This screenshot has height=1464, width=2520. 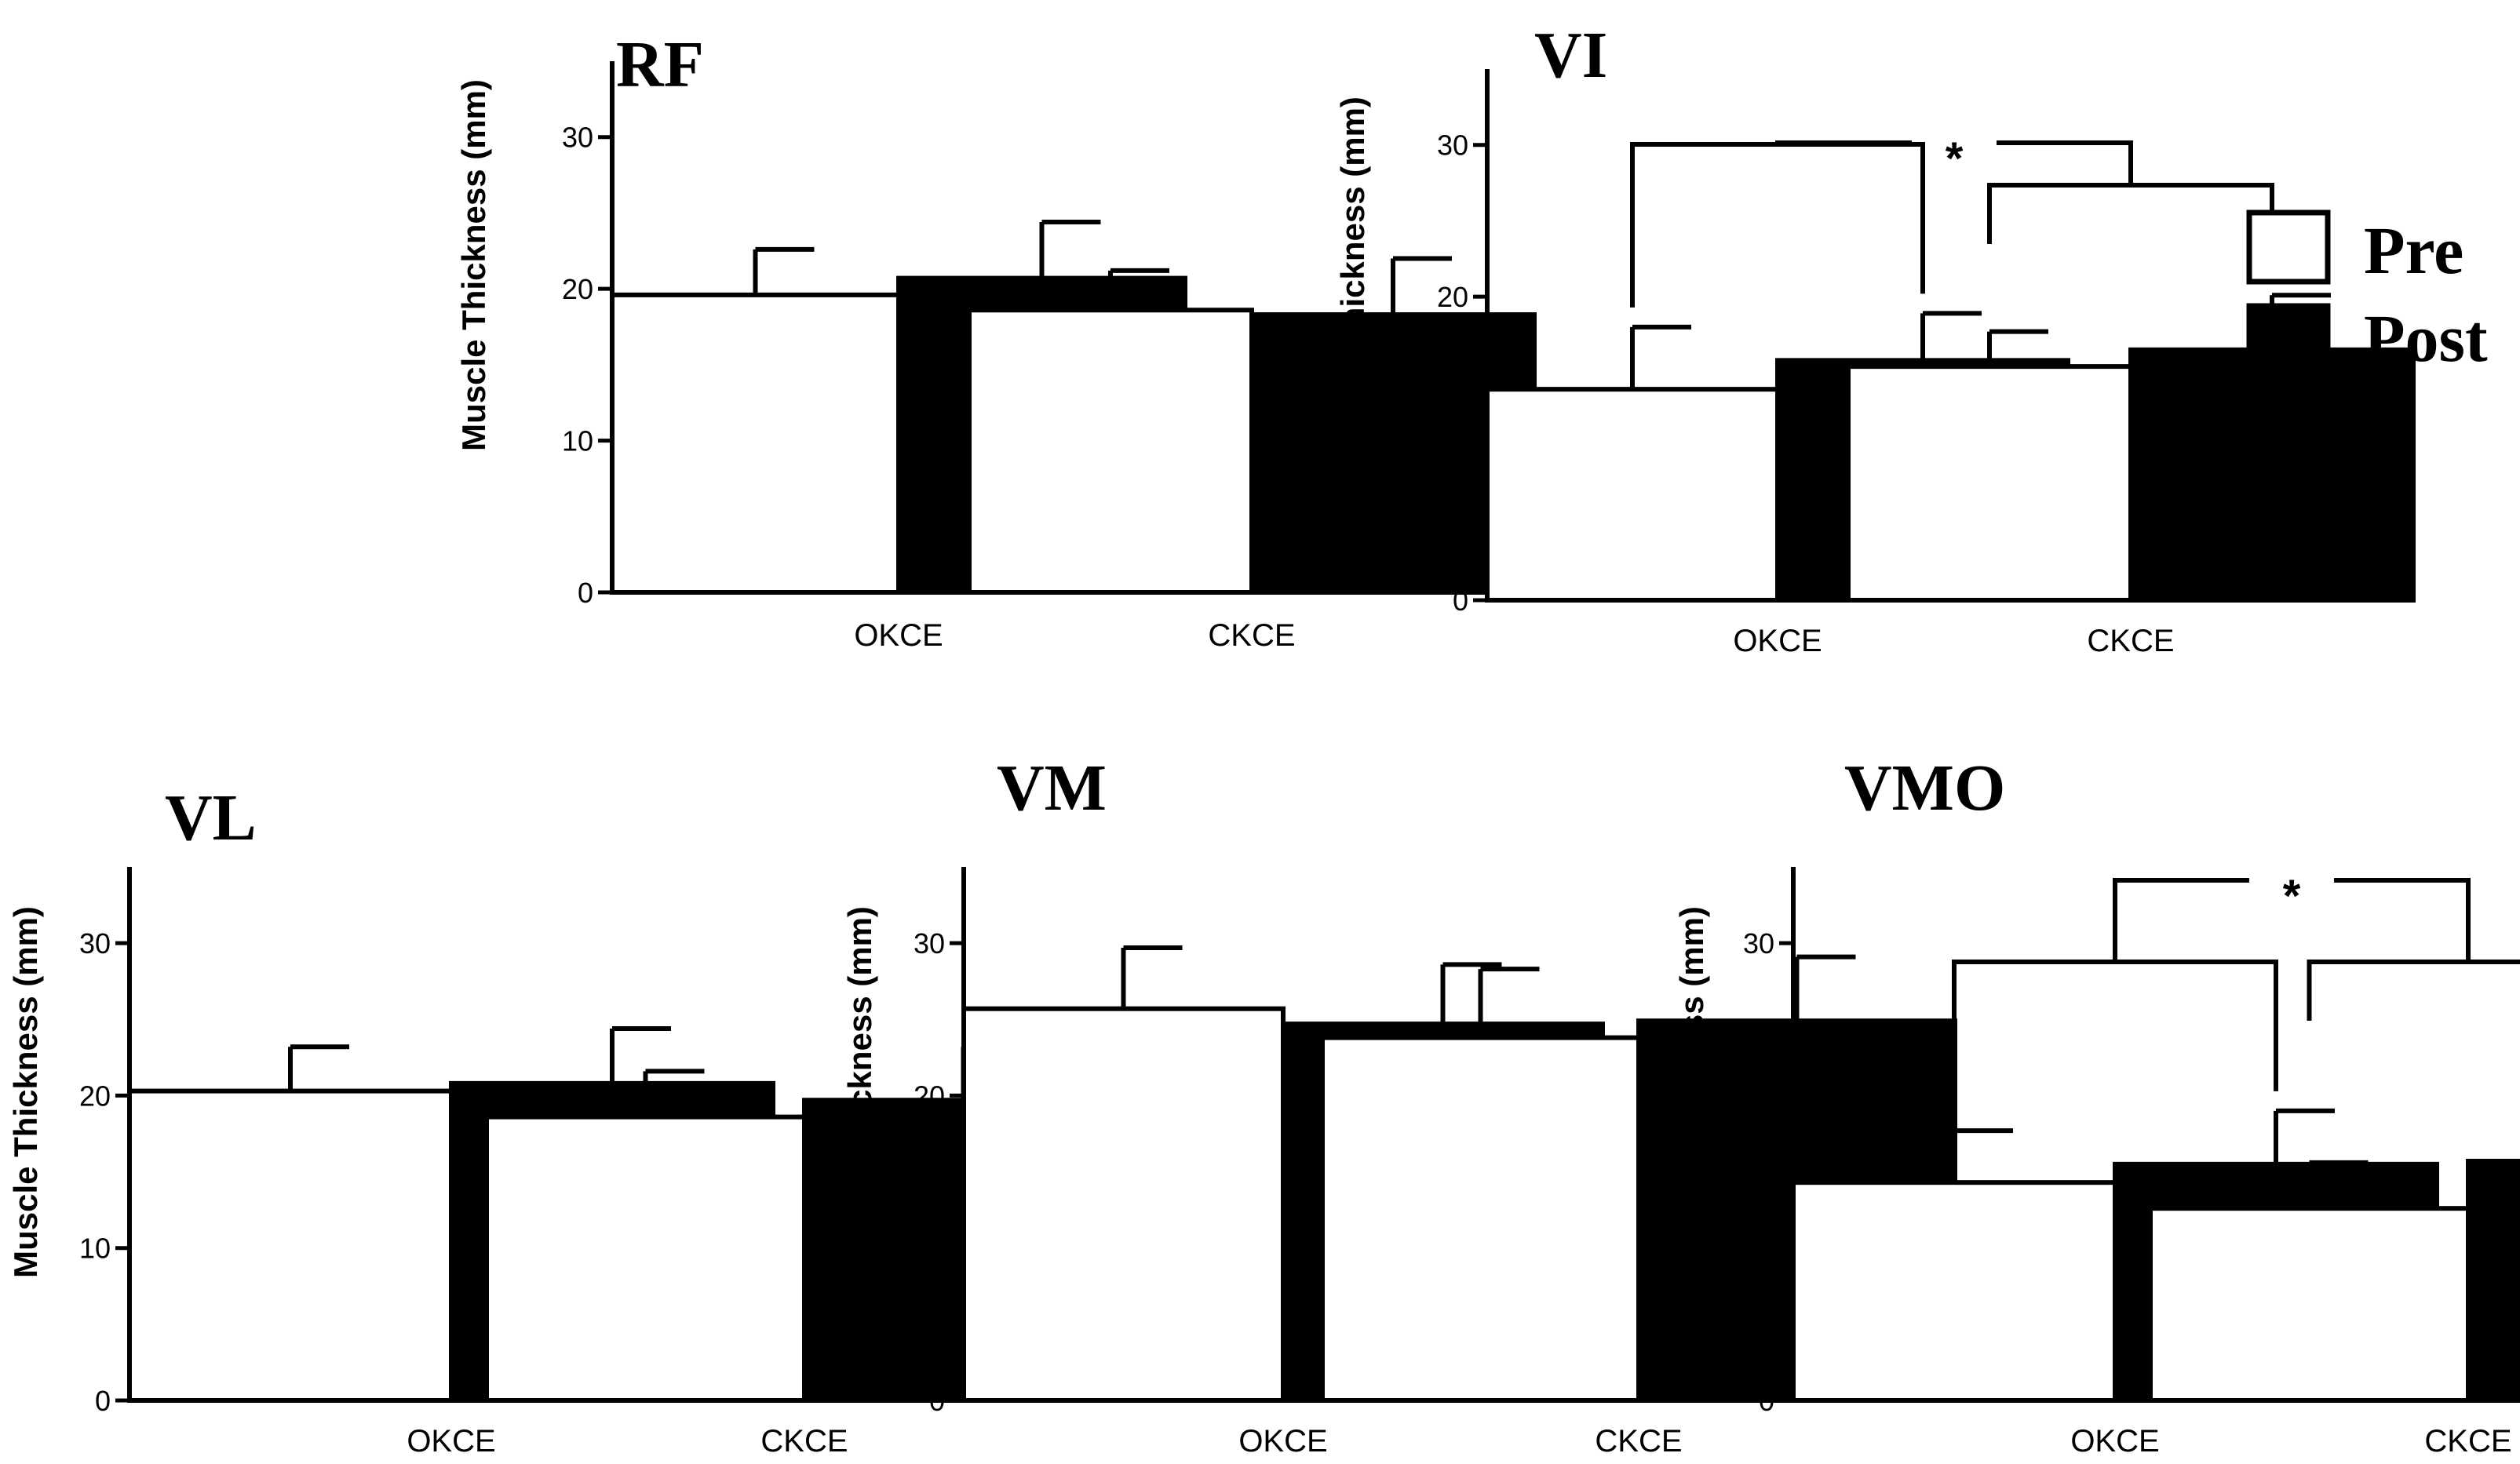 I want to click on legend-swatch-post, so click(x=2288, y=340).